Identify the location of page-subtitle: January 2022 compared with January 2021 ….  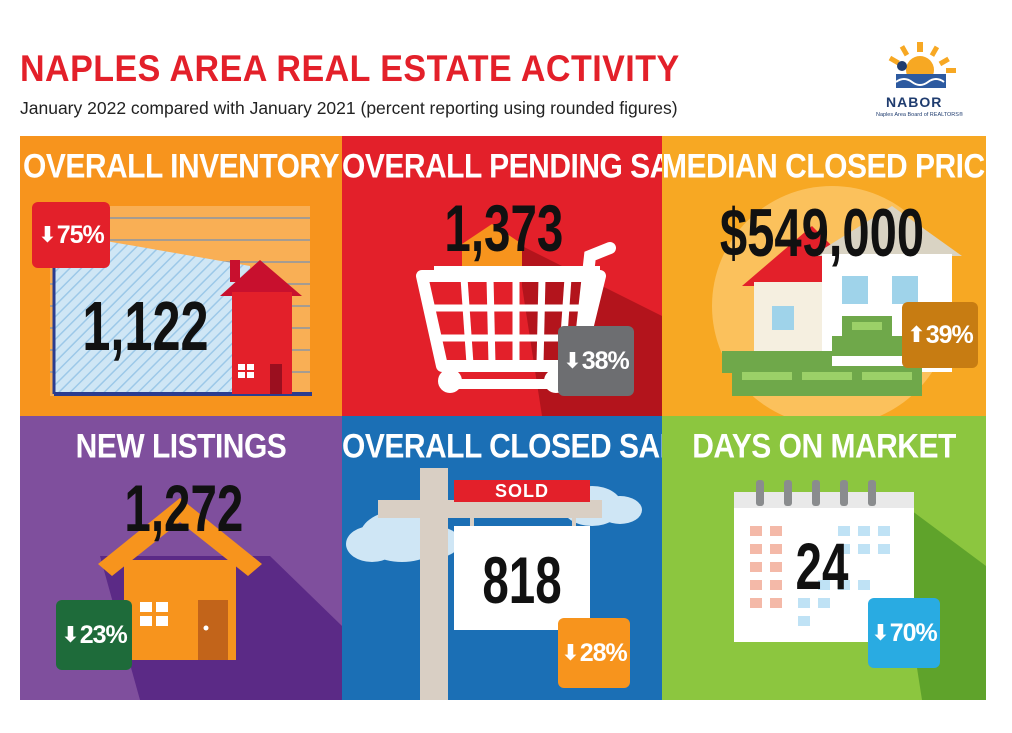
(349, 108).